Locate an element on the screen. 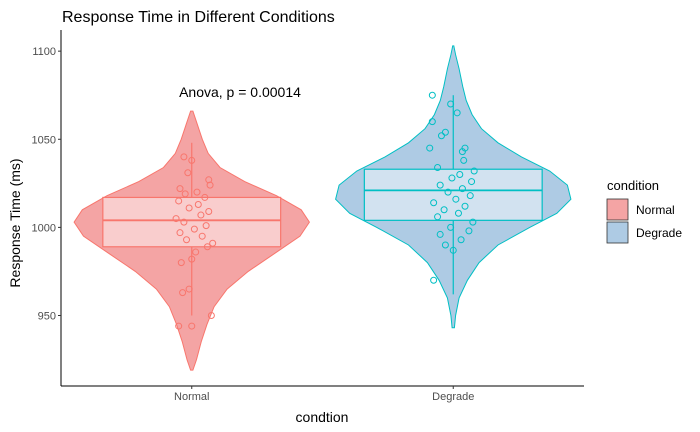  legend-label-normal: Normal is located at coordinates (655, 210).